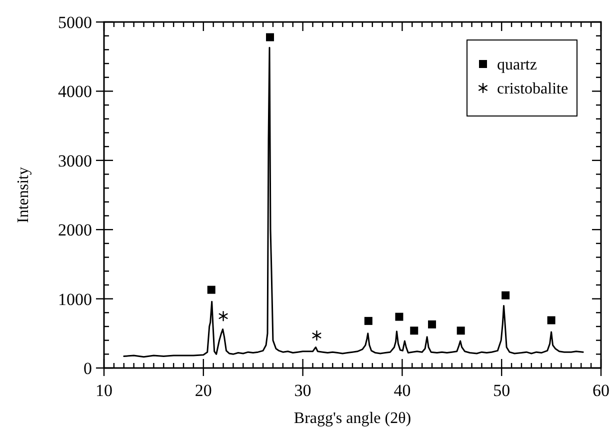 The width and height of the screenshot is (615, 435). Describe the element at coordinates (75, 22) in the screenshot. I see `y-tick-label: 5000` at that location.